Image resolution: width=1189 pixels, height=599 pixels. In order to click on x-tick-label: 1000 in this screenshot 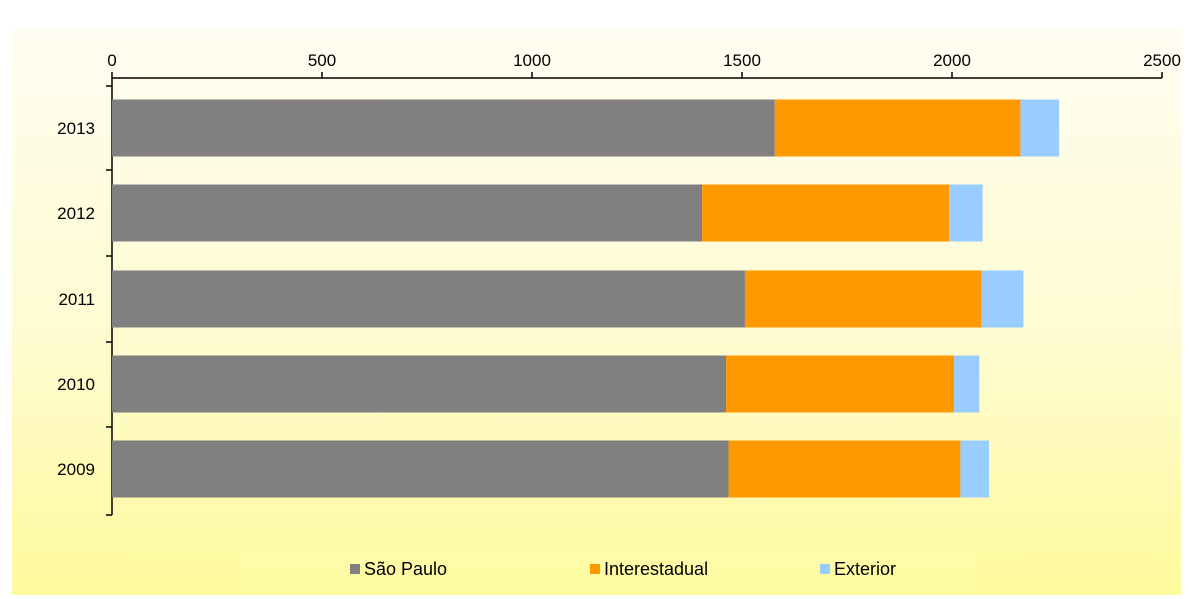, I will do `click(532, 60)`.